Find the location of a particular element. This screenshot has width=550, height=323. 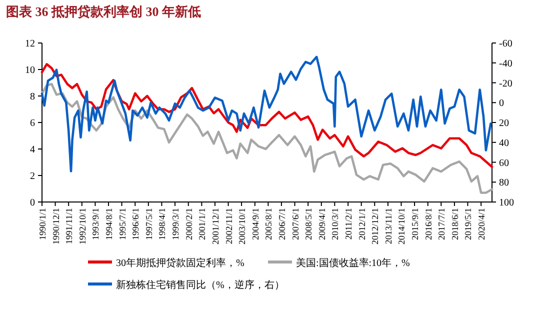

x-tick-label: 1990/1/1 is located at coordinates (43, 224).